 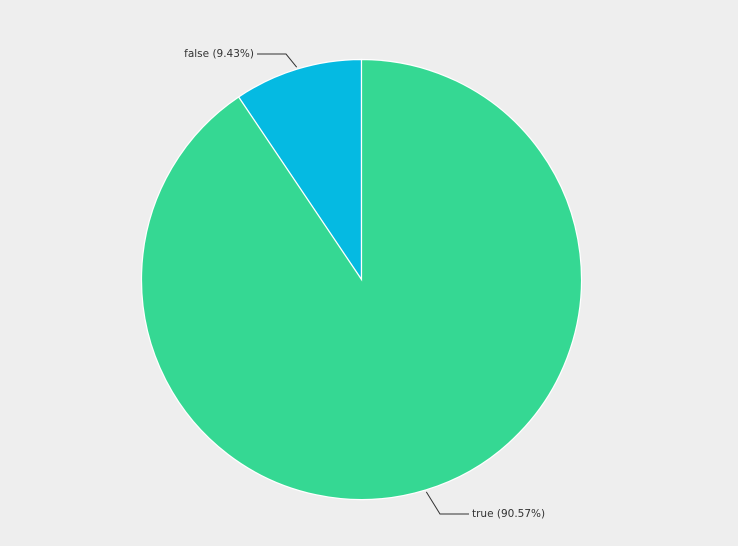 I want to click on leader-line-true, so click(x=447, y=503).